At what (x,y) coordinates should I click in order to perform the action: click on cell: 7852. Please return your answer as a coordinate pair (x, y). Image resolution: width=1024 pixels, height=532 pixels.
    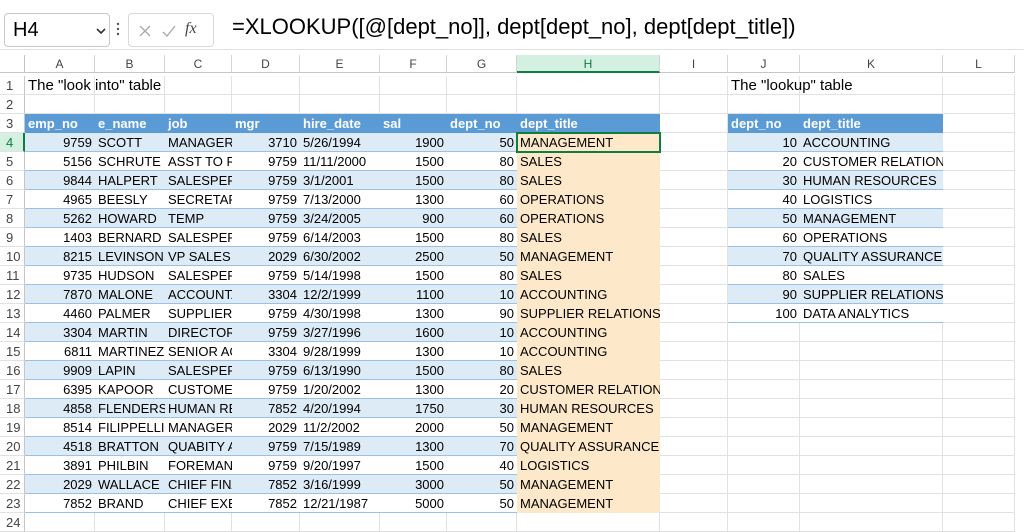
    Looking at the image, I should click on (77, 503).